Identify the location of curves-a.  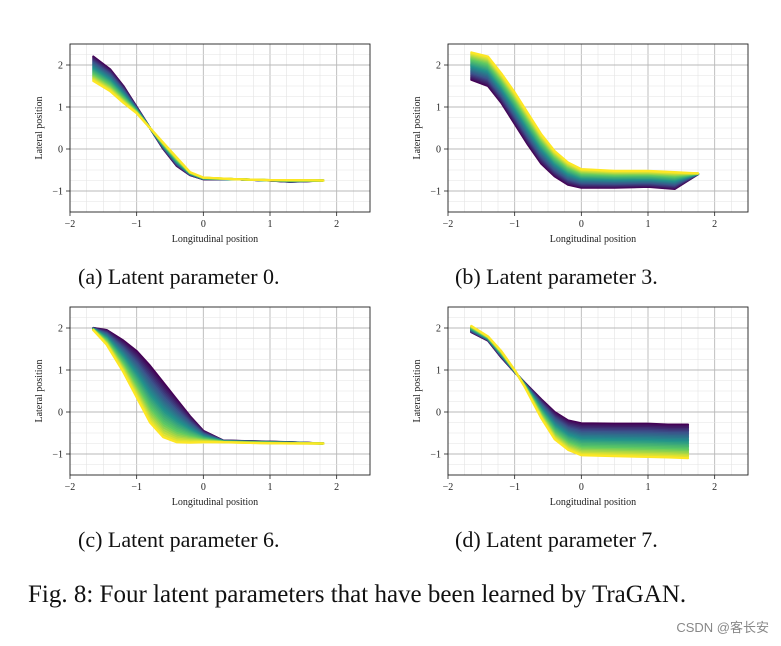
(208, 119).